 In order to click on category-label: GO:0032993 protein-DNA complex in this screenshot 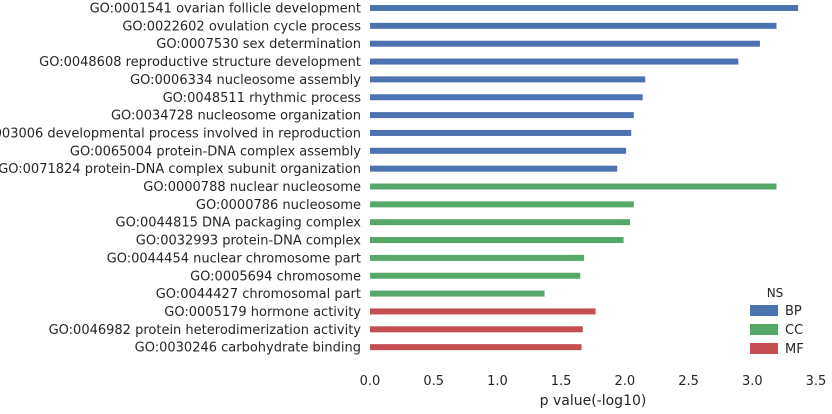, I will do `click(249, 241)`.